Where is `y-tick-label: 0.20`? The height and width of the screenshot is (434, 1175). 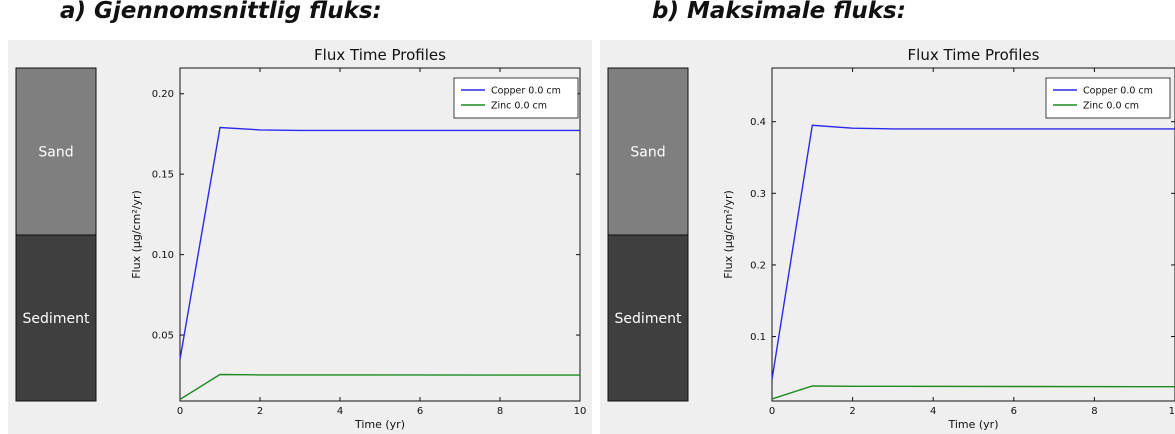
y-tick-label: 0.20 is located at coordinates (163, 94).